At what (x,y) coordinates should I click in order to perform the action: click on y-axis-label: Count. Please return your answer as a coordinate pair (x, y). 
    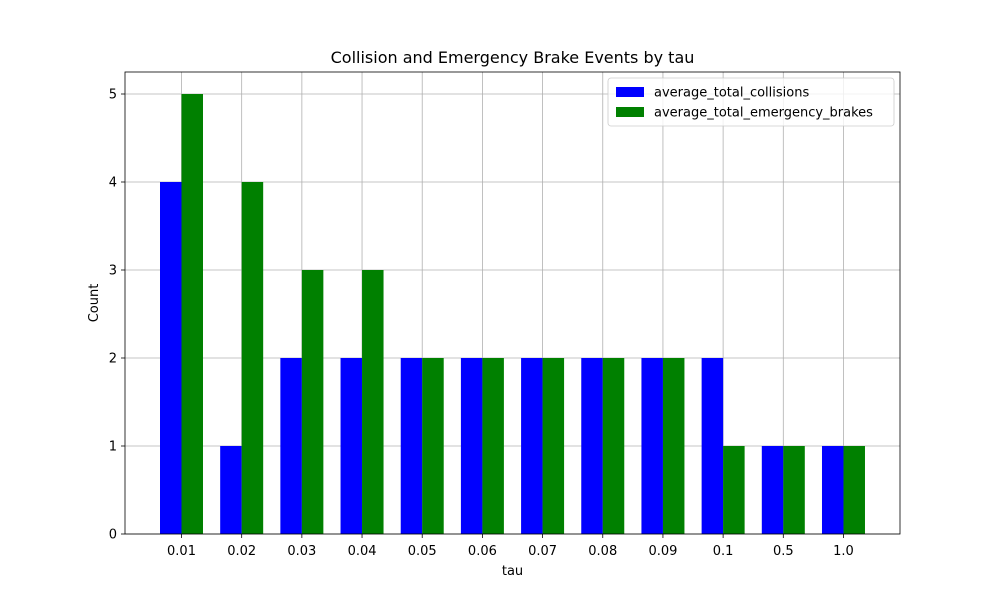
    Looking at the image, I should click on (94, 303).